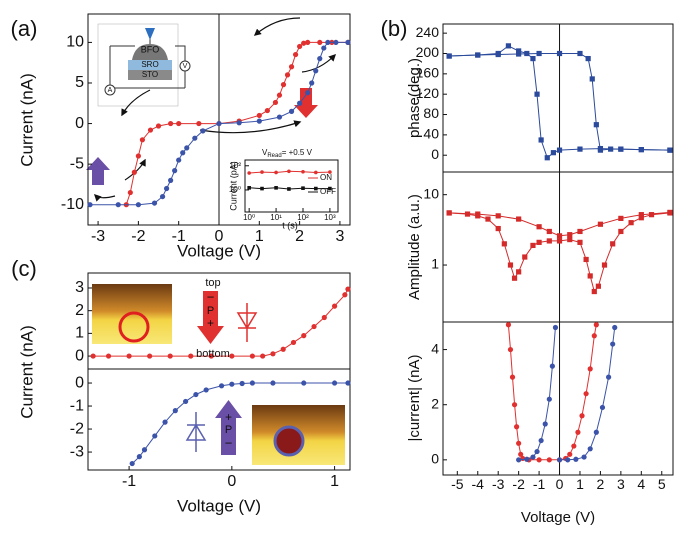 The image size is (683, 536). What do you see at coordinates (428, 32) in the screenshot?
I see `y-tick-label: 240` at bounding box center [428, 32].